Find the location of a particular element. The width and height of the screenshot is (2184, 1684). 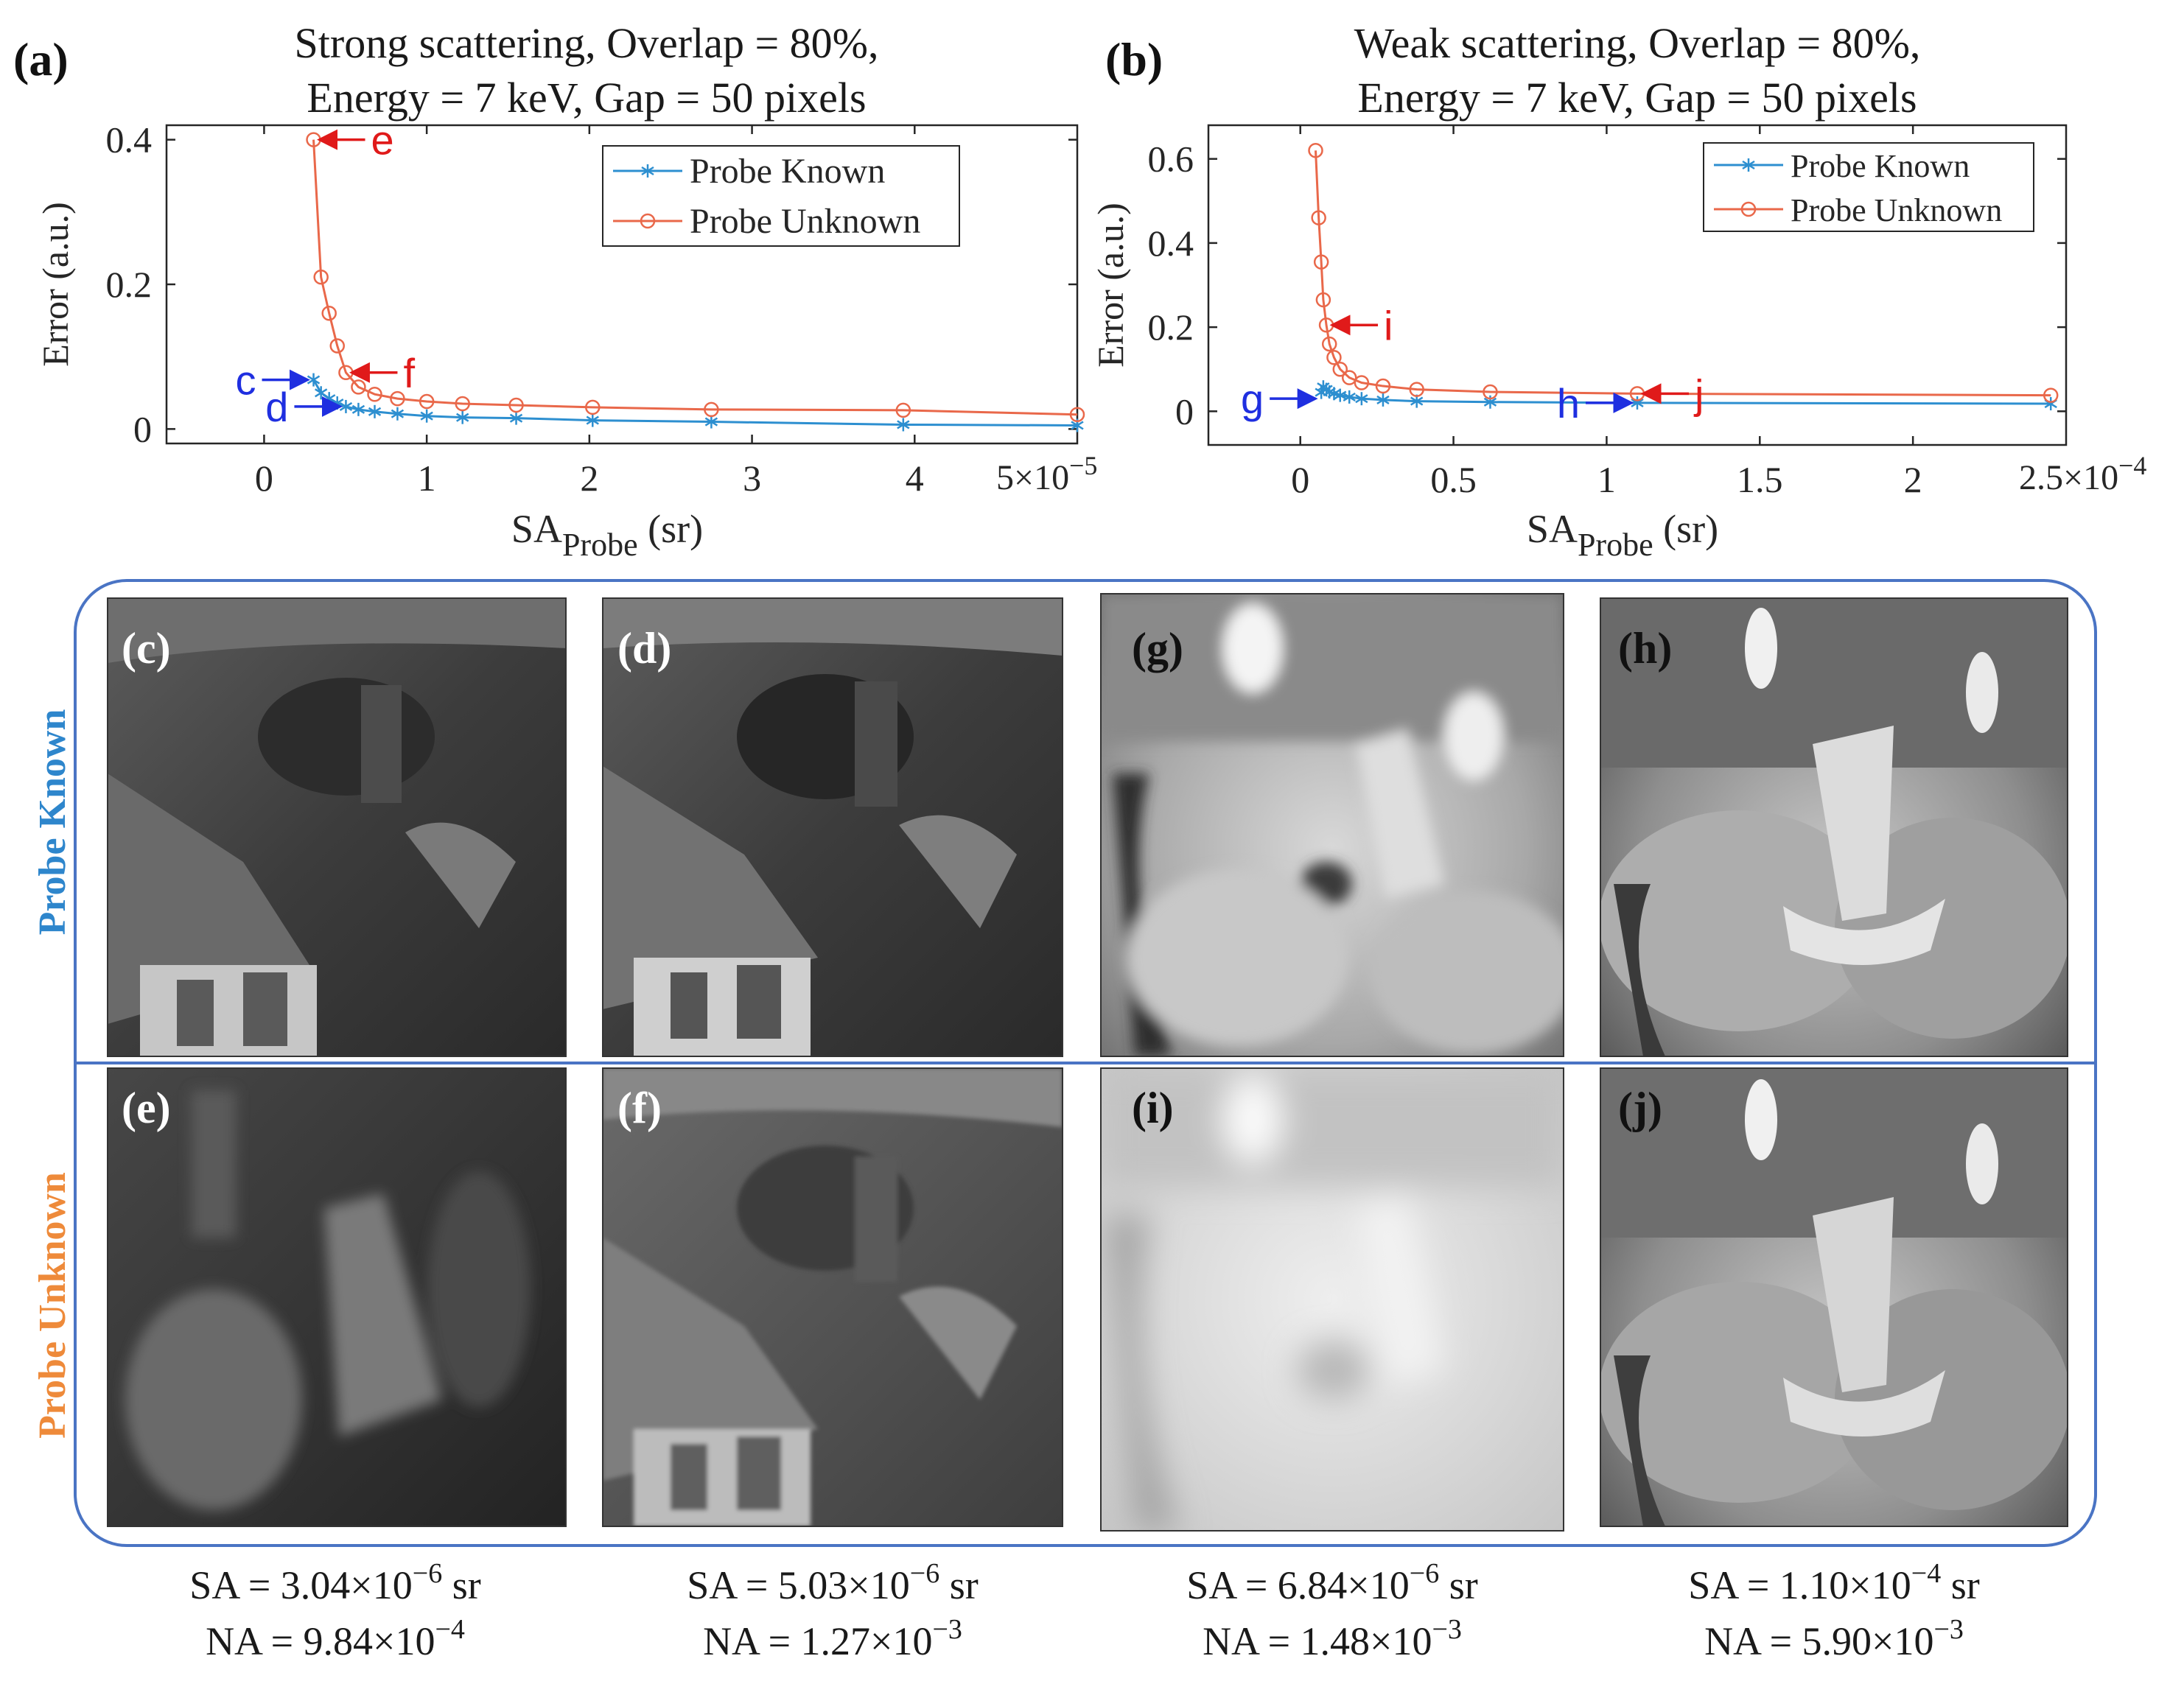

y-tick-label: 0 is located at coordinates (142, 429).